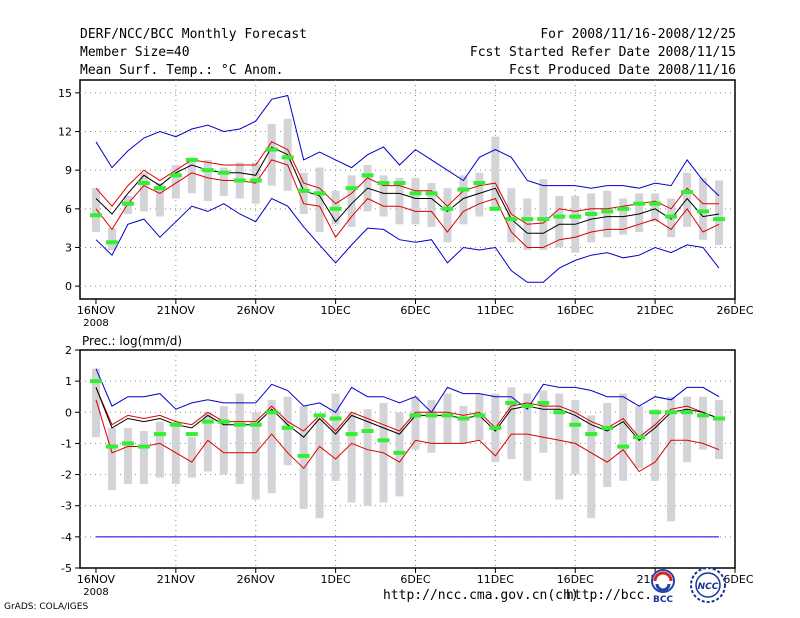  I want to click on prec-lower-line, so click(407, 436).